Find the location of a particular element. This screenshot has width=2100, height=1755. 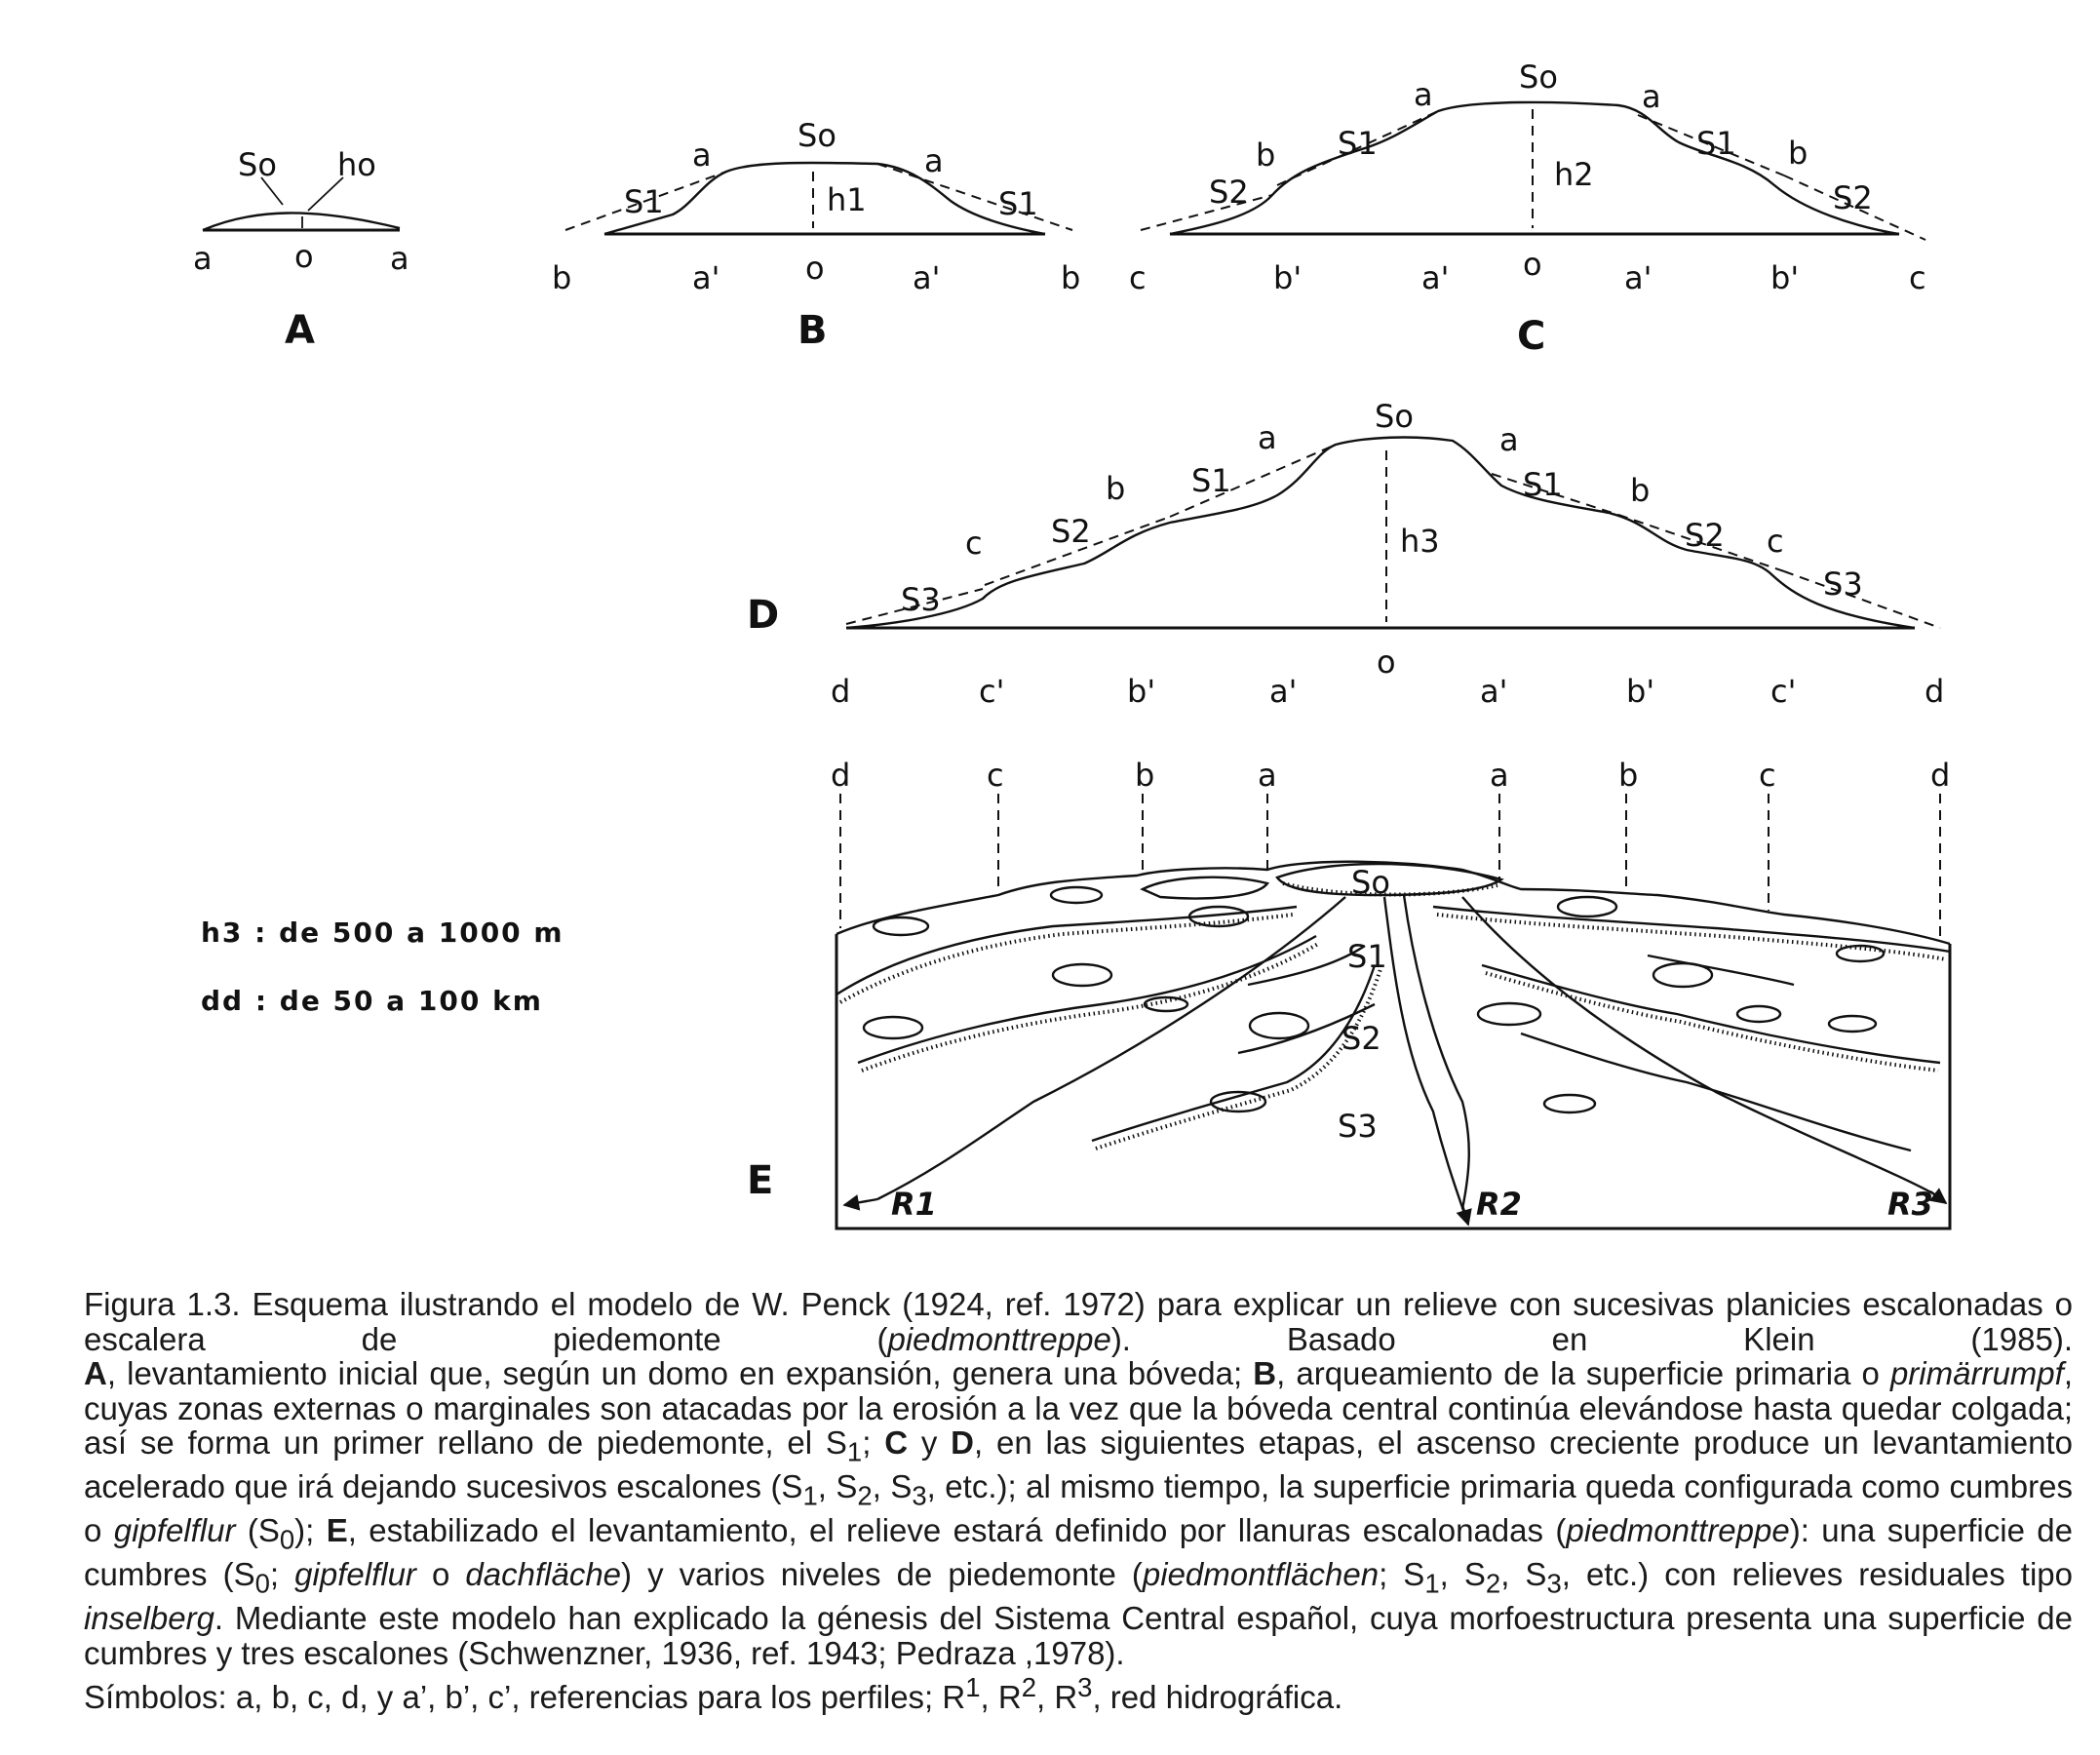

caption-panel-ref: B is located at coordinates (1265, 1373).